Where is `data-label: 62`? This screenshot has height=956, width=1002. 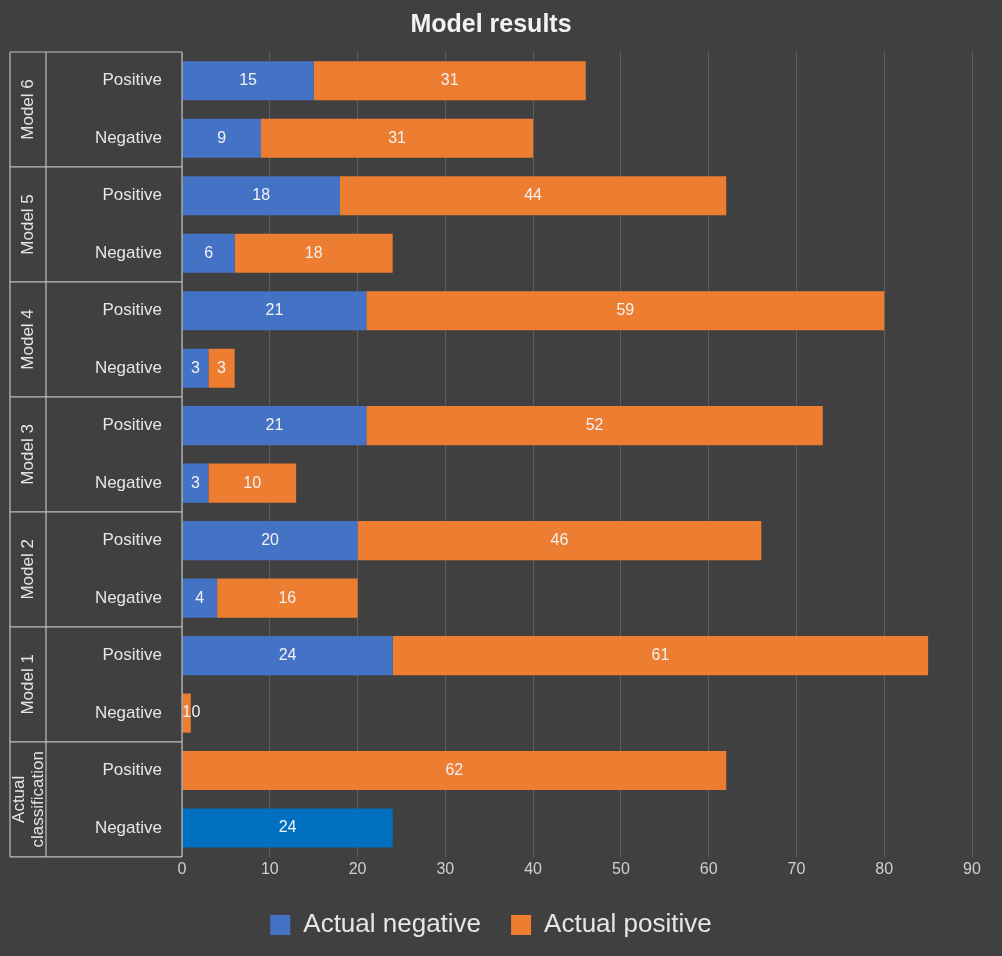
data-label: 62 is located at coordinates (454, 769).